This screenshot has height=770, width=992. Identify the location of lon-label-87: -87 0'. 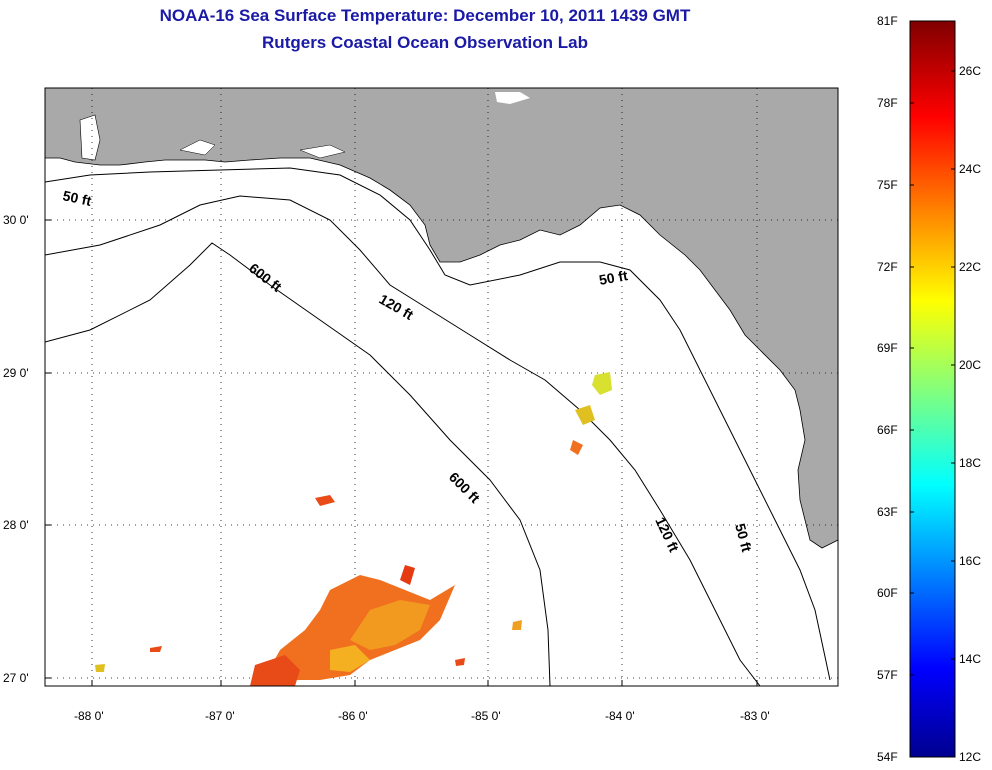
(220, 716).